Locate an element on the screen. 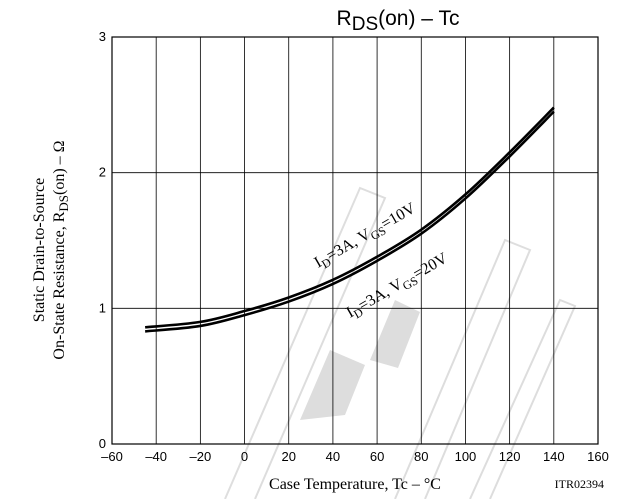 The height and width of the screenshot is (504, 628). x-tick-label: –20 is located at coordinates (201, 456).